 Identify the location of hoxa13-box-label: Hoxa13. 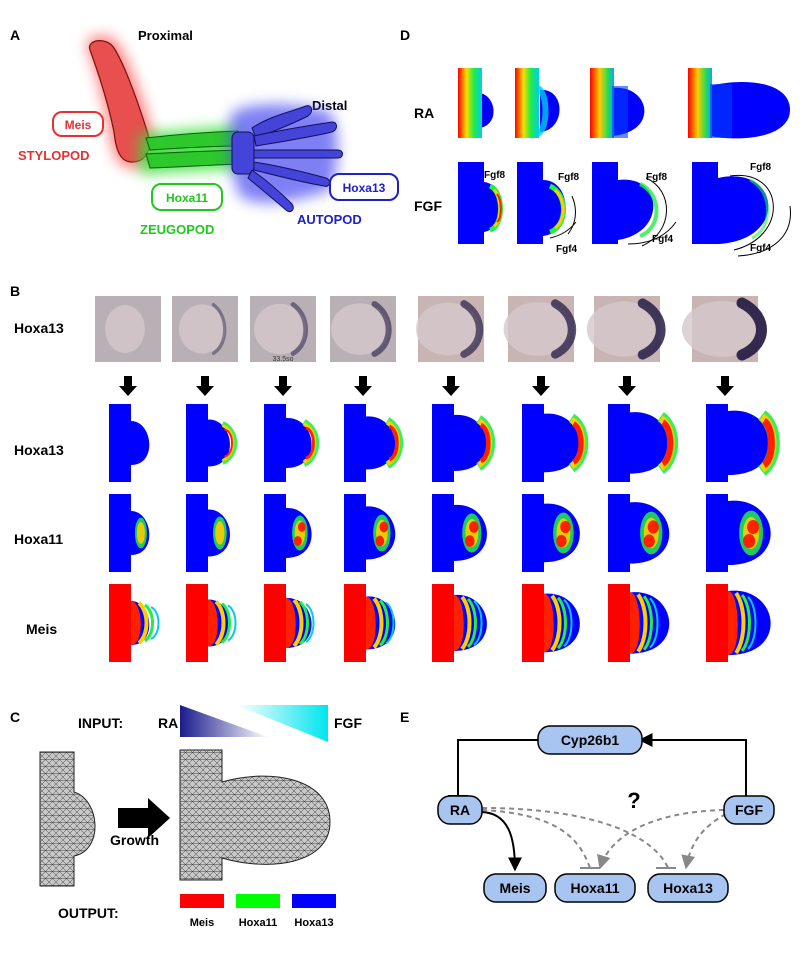
(364, 188).